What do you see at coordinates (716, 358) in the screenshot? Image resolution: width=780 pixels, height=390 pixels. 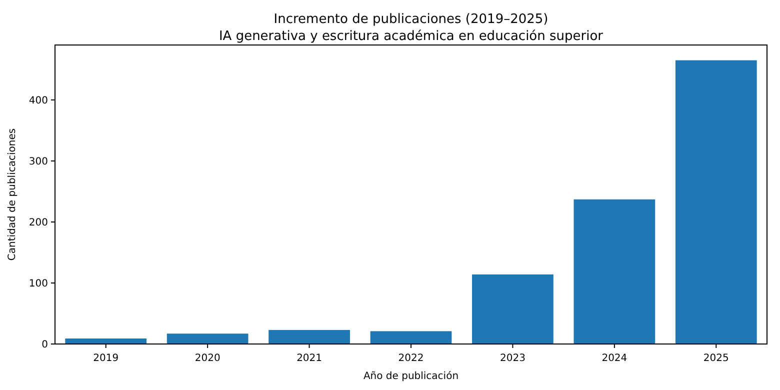 I see `x-tick-label: 2025` at bounding box center [716, 358].